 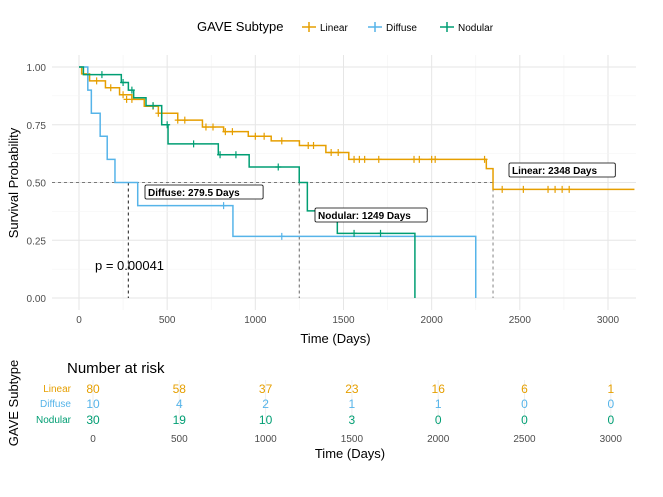 I want to click on legend-key-linear, so click(x=309, y=27).